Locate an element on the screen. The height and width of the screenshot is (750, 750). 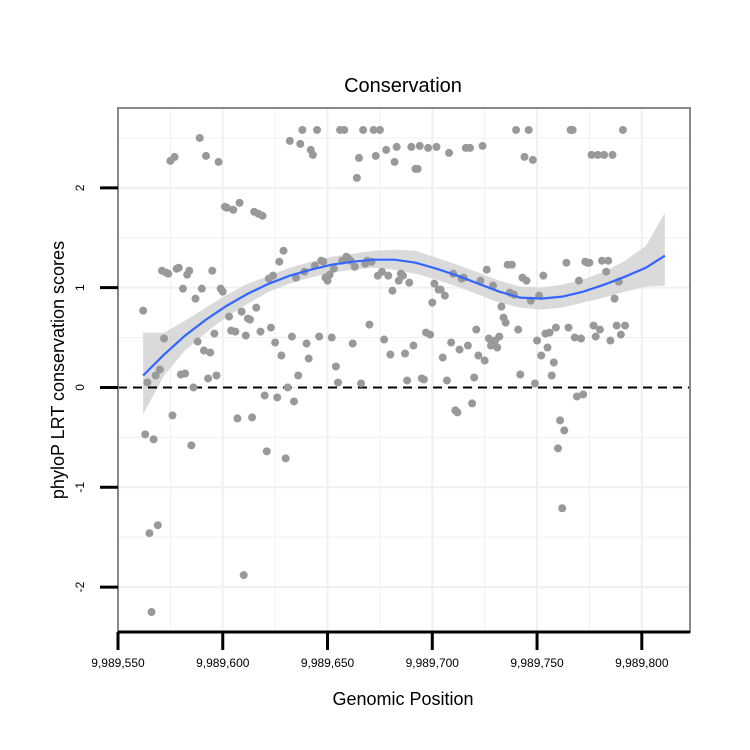
y-tick-label: -1 is located at coordinates (80, 487).